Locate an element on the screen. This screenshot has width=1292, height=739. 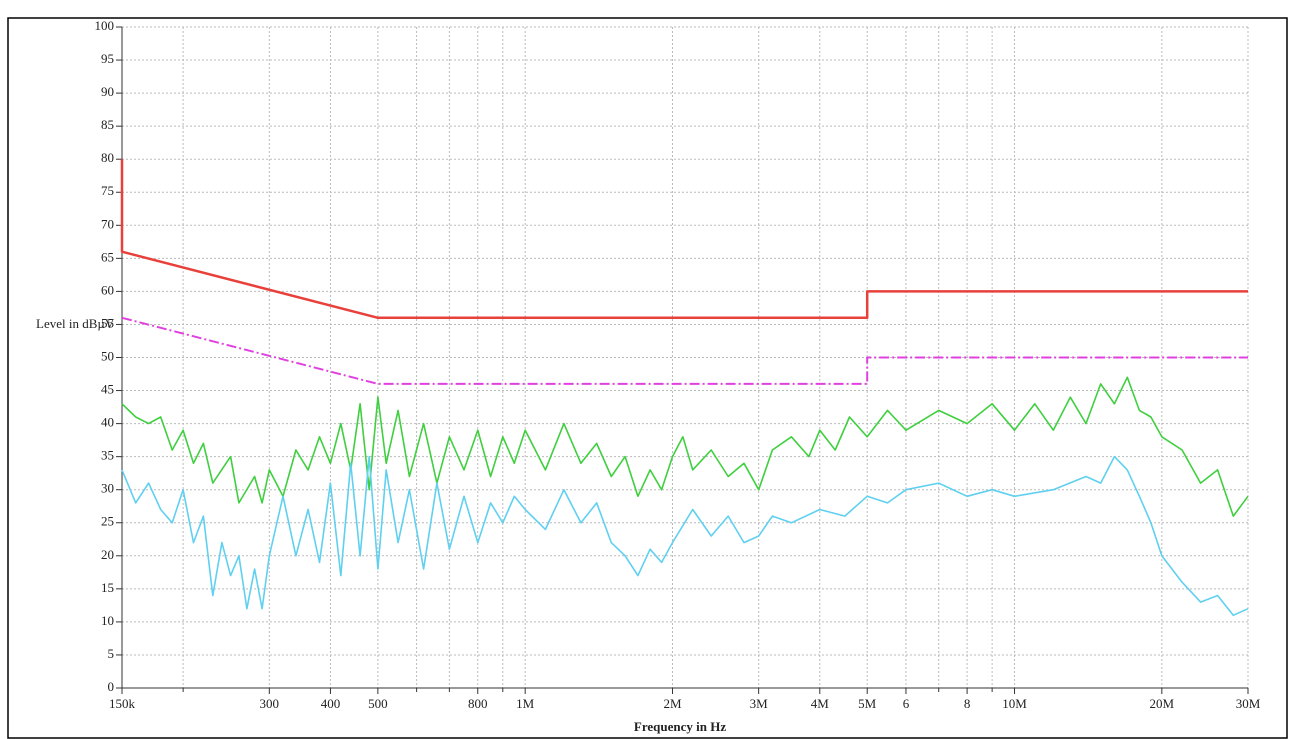
x-tick-label: 30M is located at coordinates (1248, 703).